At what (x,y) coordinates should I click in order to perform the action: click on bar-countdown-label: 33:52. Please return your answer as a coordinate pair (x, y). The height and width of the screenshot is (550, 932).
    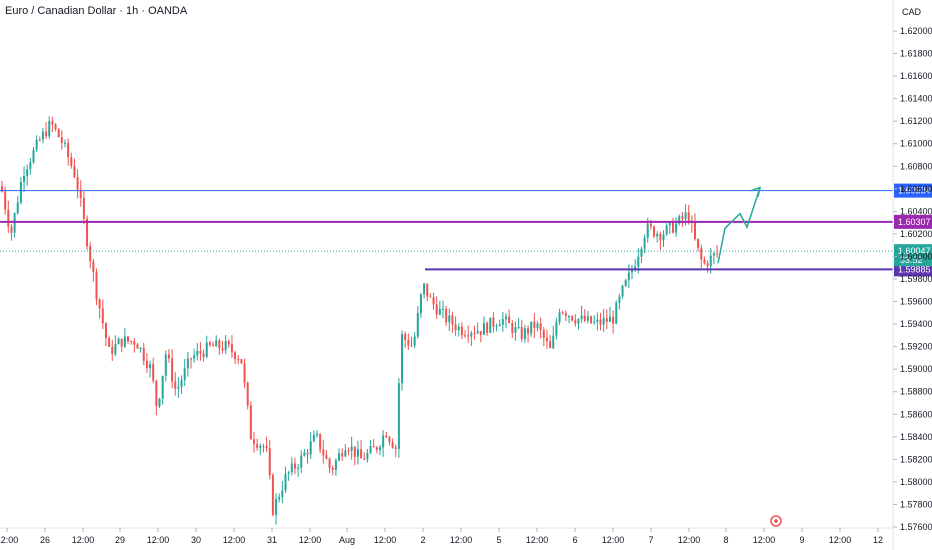
    Looking at the image, I should click on (911, 260).